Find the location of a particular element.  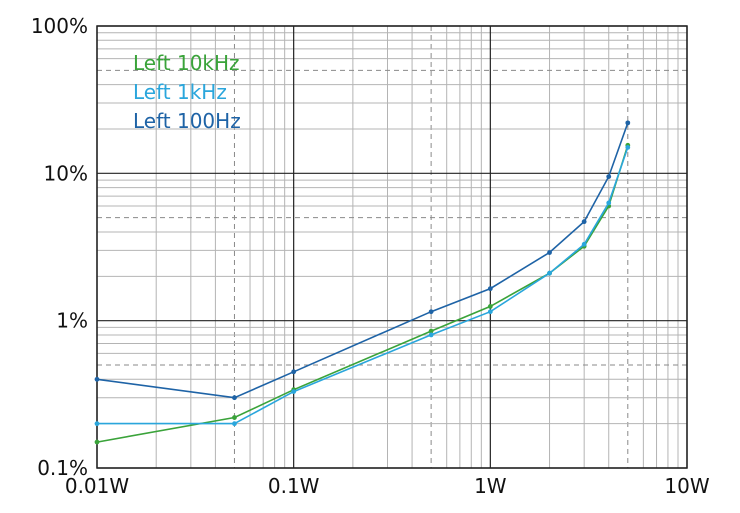

legend-entry: Left 100Hz is located at coordinates (187, 121).